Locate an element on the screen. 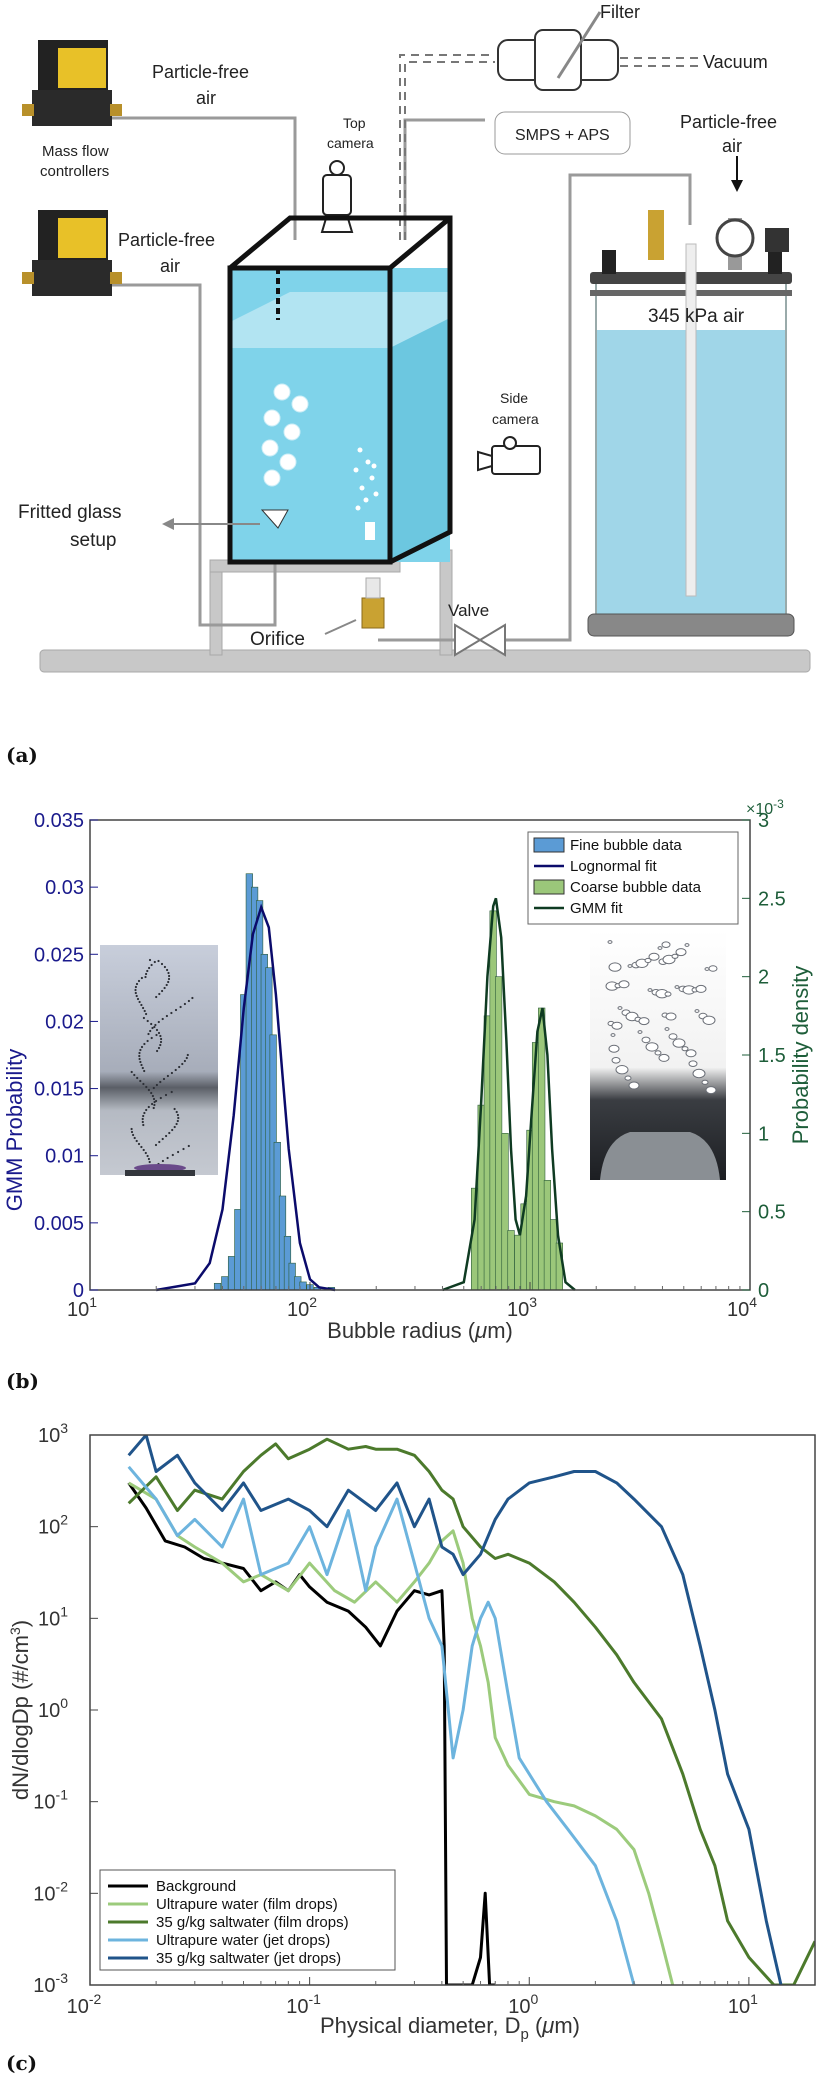 The image size is (822, 2079). x-tick-label: 10⁻² is located at coordinates (84, 2004).